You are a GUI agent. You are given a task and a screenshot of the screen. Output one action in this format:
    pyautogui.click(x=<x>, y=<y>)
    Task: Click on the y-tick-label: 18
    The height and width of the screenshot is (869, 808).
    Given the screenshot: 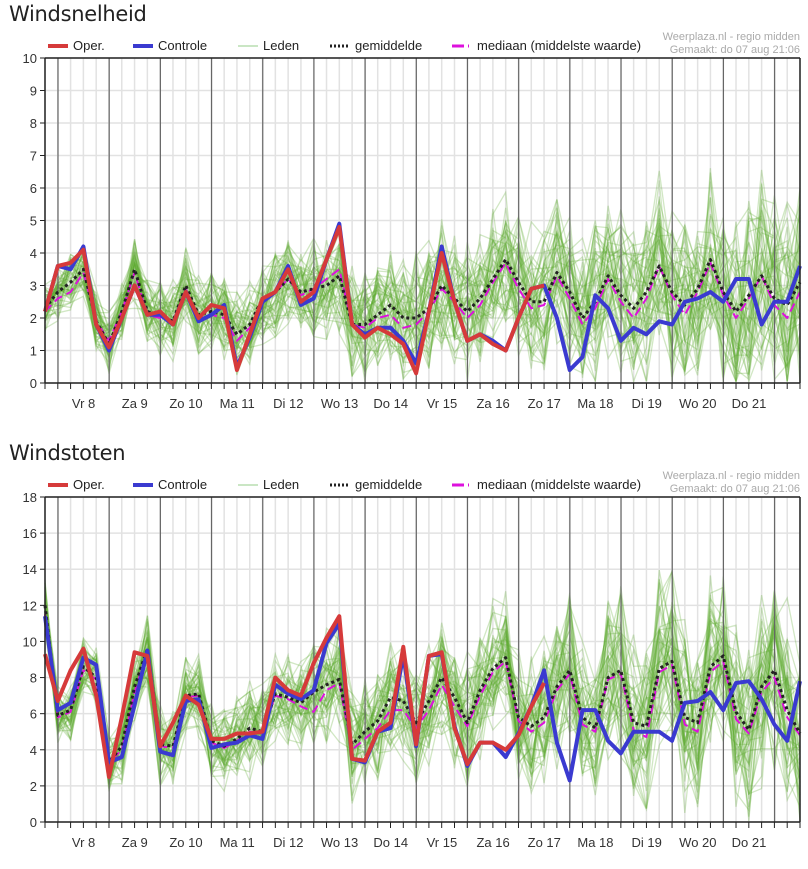 What is the action you would take?
    pyautogui.click(x=30, y=497)
    